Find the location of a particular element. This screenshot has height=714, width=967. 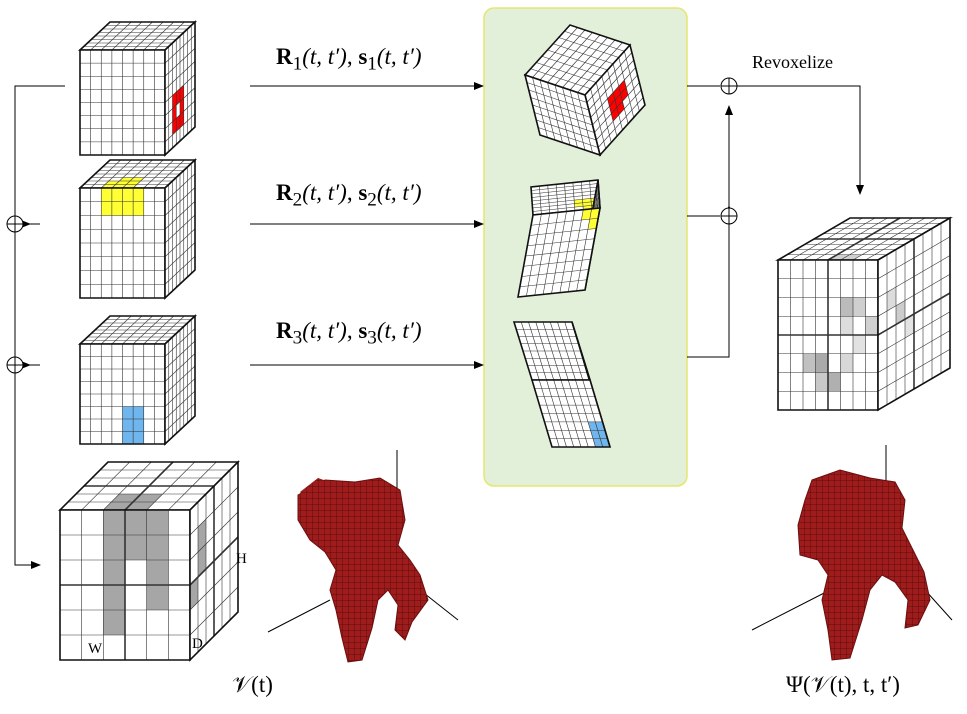

transform-label-2: R2(t, t′), s2(t, t′) is located at coordinates (349, 195).